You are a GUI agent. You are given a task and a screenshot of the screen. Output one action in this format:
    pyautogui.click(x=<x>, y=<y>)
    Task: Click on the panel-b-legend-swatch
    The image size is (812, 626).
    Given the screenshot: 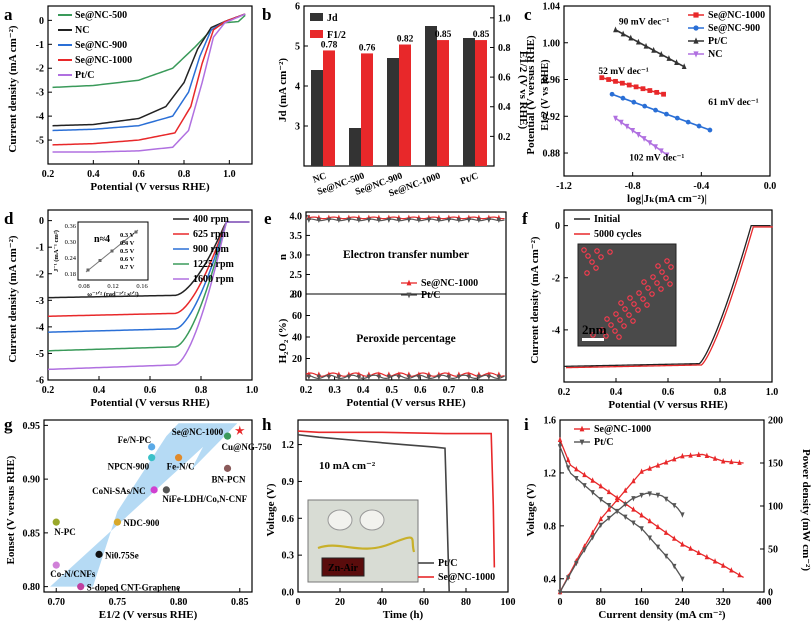 What is the action you would take?
    pyautogui.click(x=316, y=34)
    